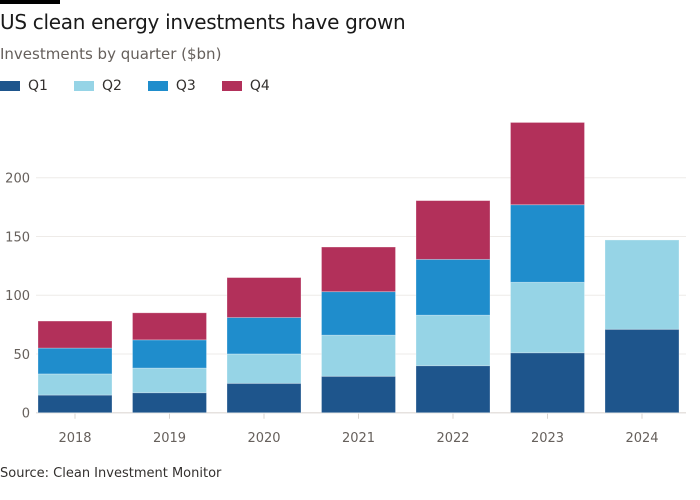 The width and height of the screenshot is (700, 500). I want to click on x-tick-label: 2021, so click(358, 438).